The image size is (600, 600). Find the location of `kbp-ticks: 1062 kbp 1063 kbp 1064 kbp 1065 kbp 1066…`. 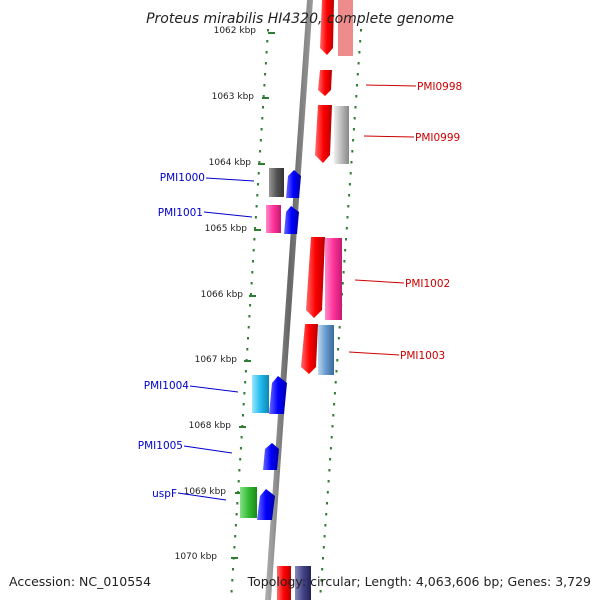

kbp-ticks: 1062 kbp 1063 kbp 1064 kbp 1065 kbp 1066… is located at coordinates (225, 294).